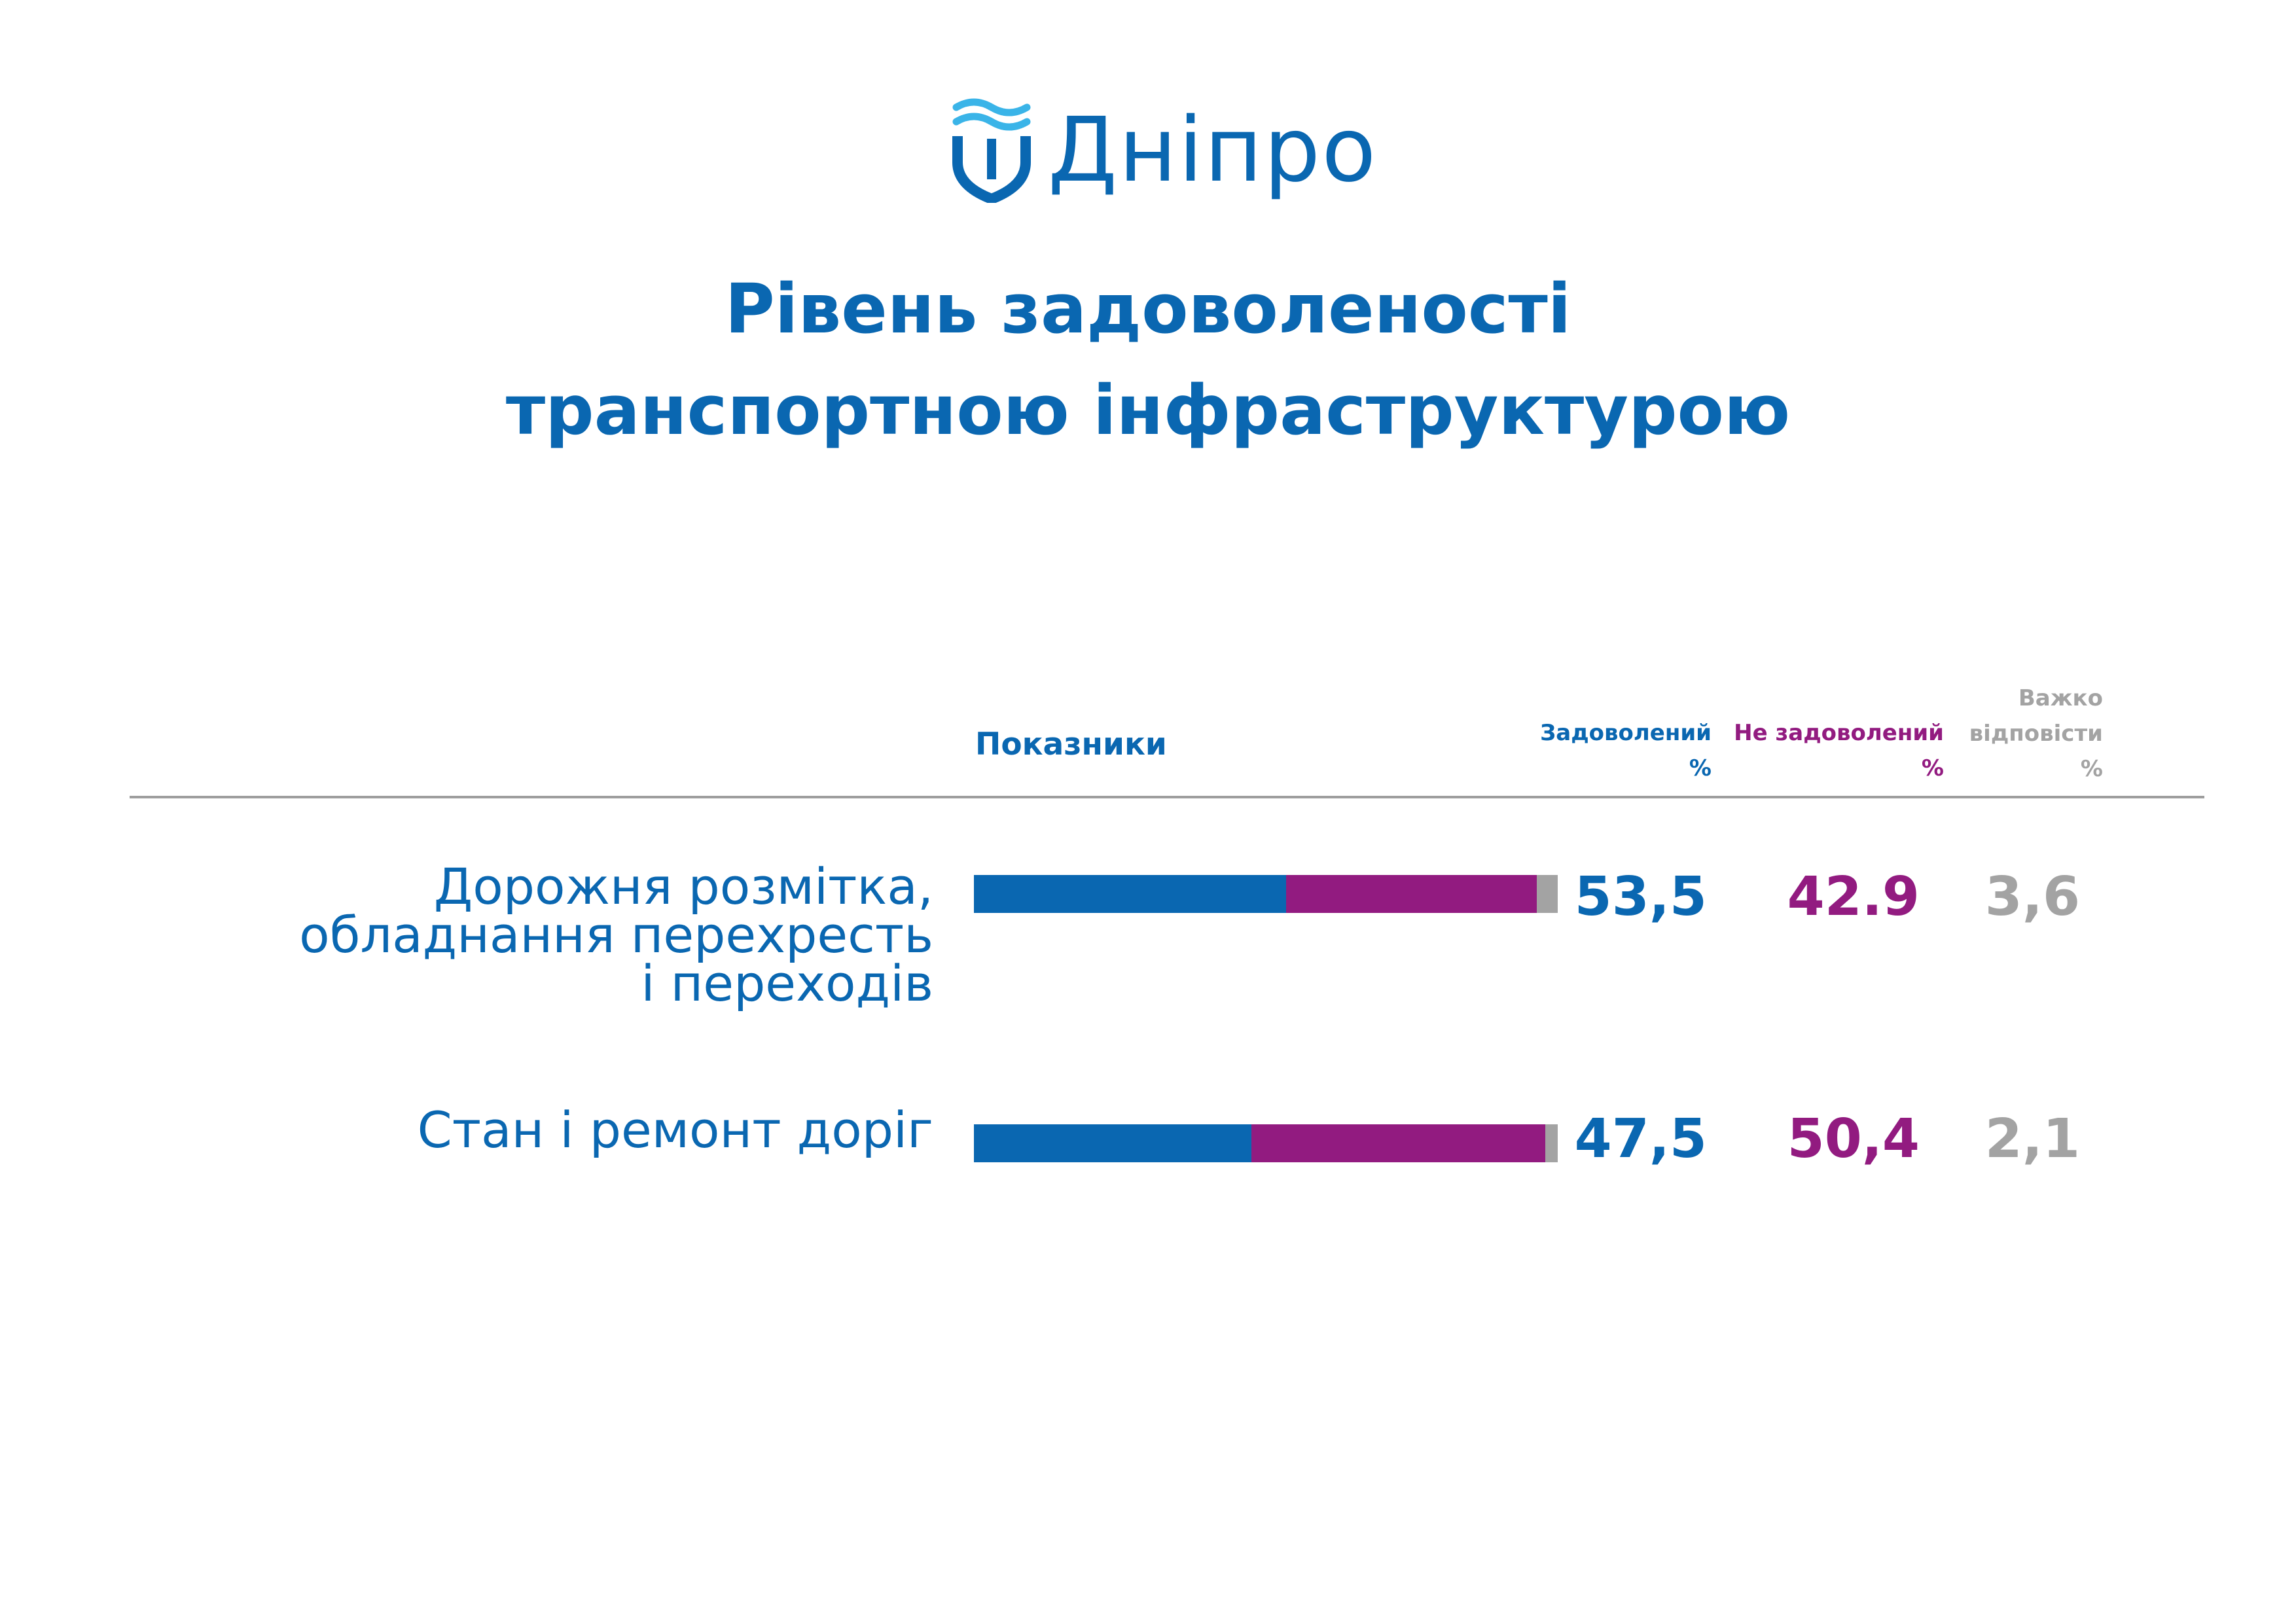 Image resolution: width=2296 pixels, height=1623 pixels. Describe the element at coordinates (1148, 410) in the screenshot. I see `chart-title-line-2: транспортною інфраструктурою` at that location.